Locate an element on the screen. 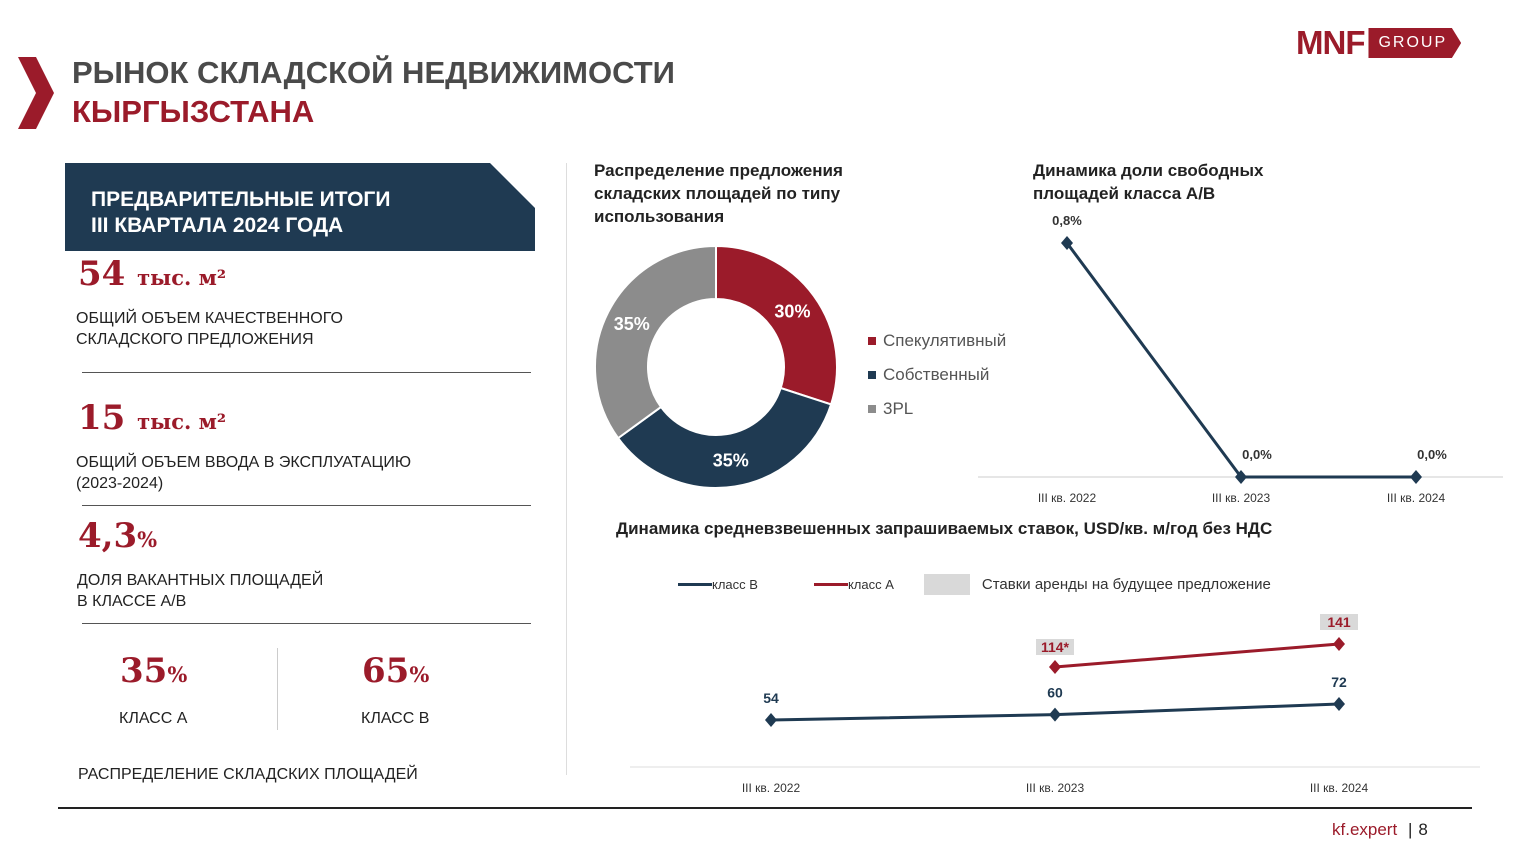  stat-new-value: 15 тыс. м² is located at coordinates (152, 418).